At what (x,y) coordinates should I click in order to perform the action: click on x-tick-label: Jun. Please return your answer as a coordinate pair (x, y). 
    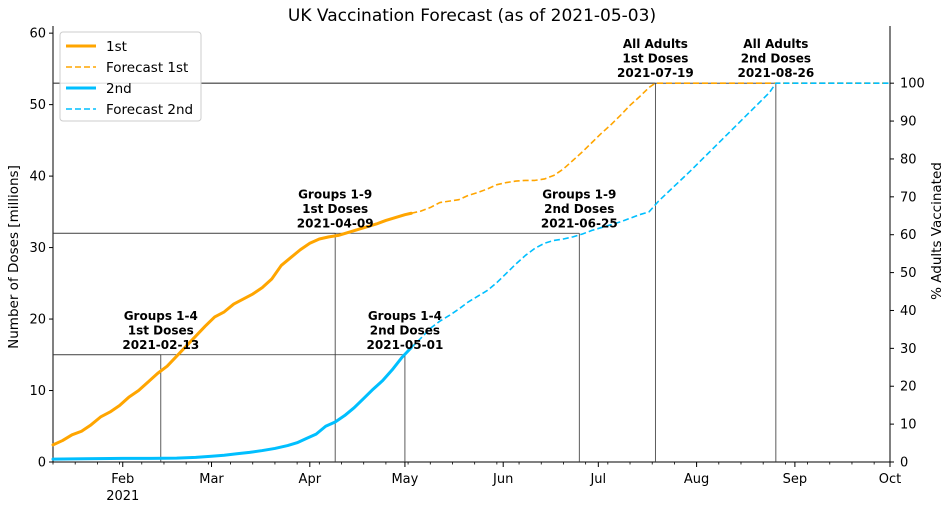
    Looking at the image, I should click on (502, 479).